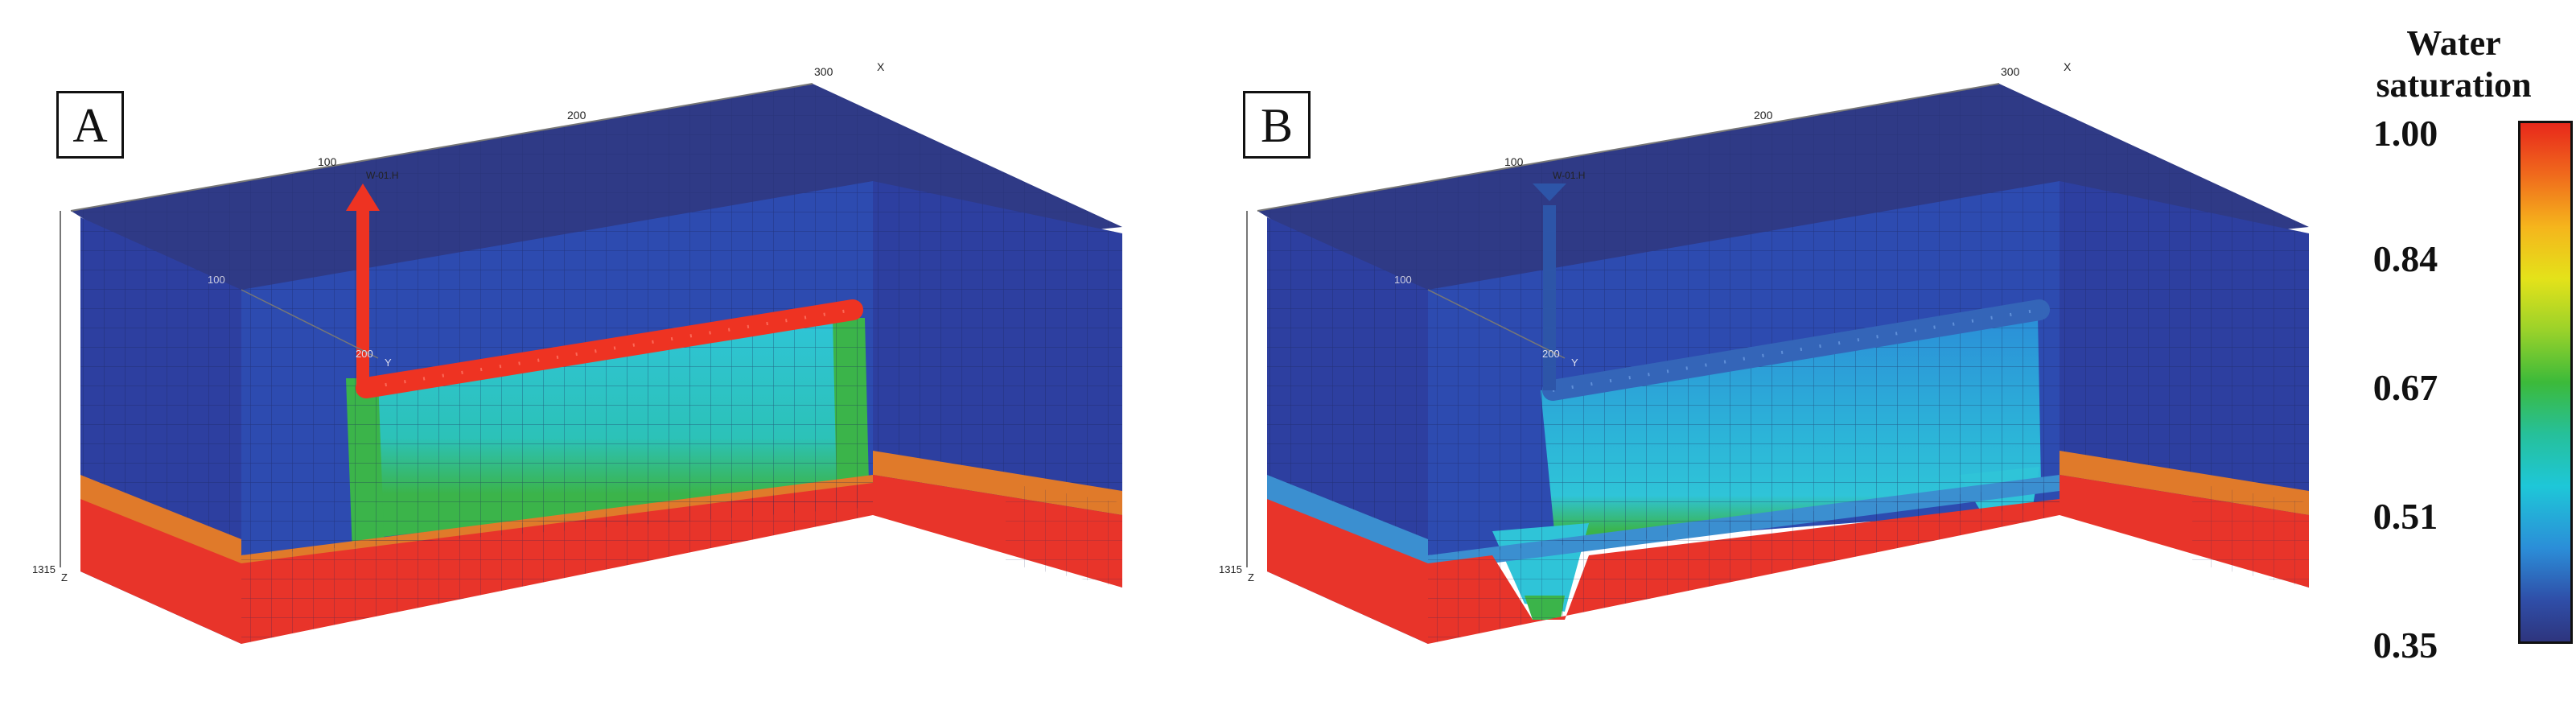  I want to click on legend-title: Water saturation, so click(2453, 64).